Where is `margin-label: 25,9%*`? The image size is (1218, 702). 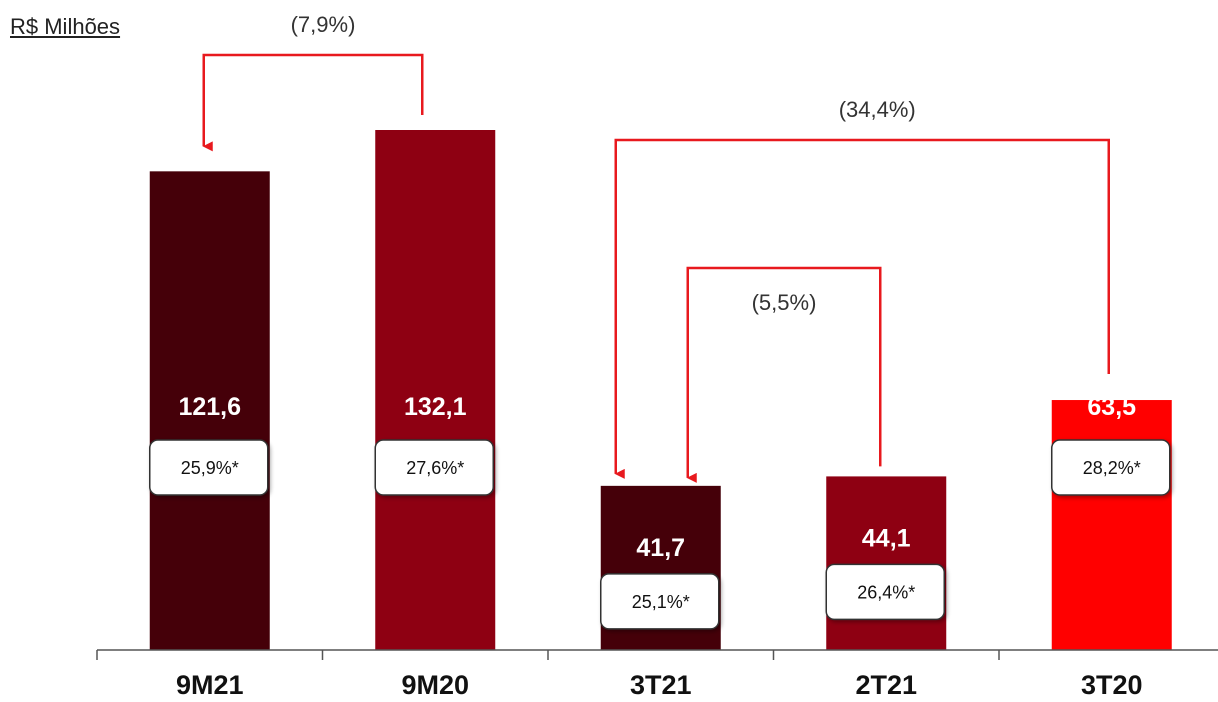 margin-label: 25,9%* is located at coordinates (210, 468).